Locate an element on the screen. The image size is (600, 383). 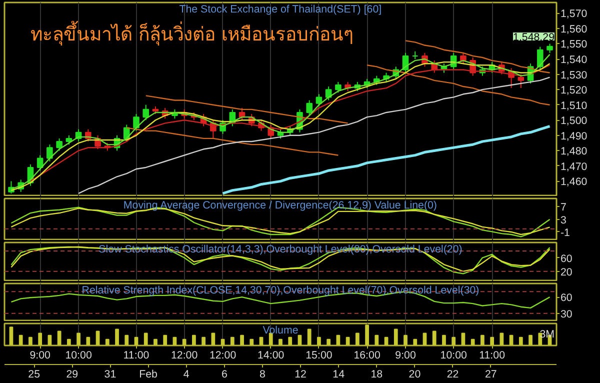
x-tick-label: 15:00 is located at coordinates (319, 356).